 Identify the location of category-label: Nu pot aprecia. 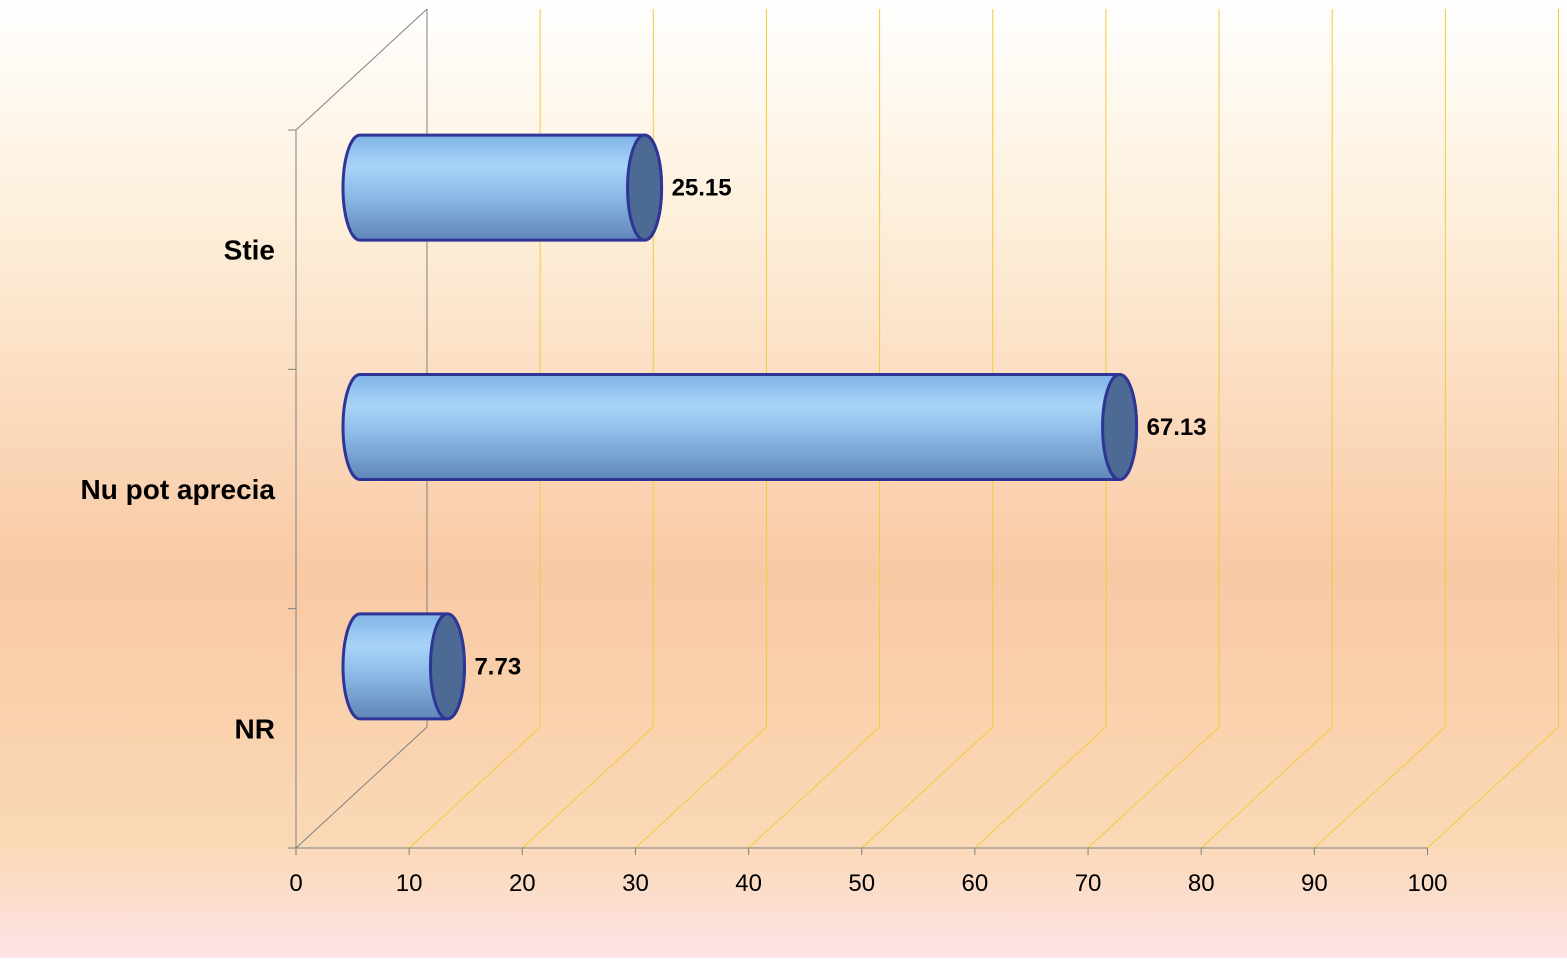
(178, 489).